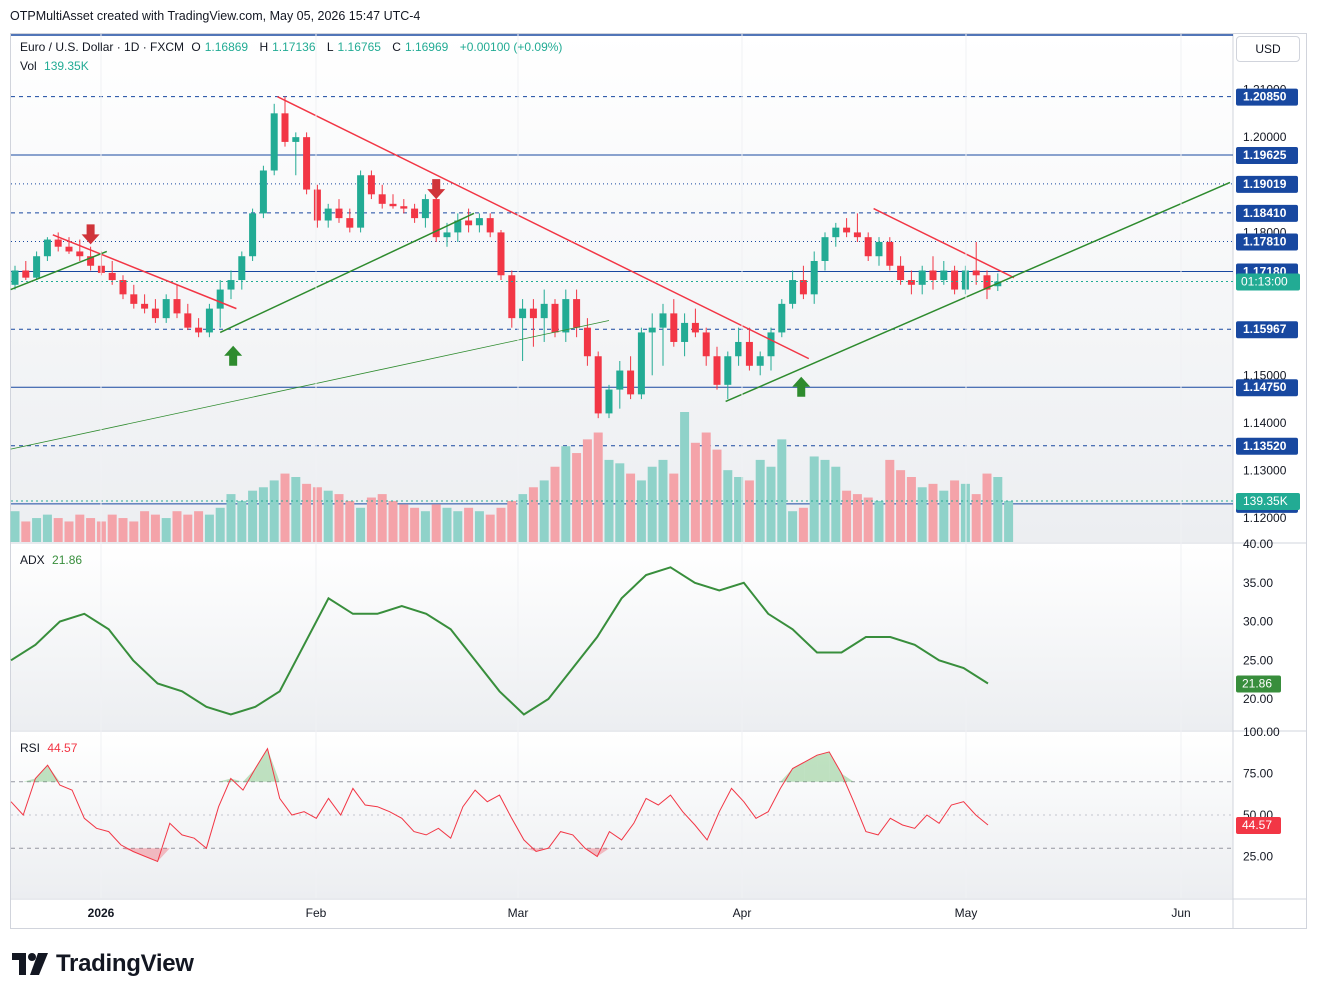 The width and height of the screenshot is (1318, 997). What do you see at coordinates (499, 805) in the screenshot?
I see `rsi-line` at bounding box center [499, 805].